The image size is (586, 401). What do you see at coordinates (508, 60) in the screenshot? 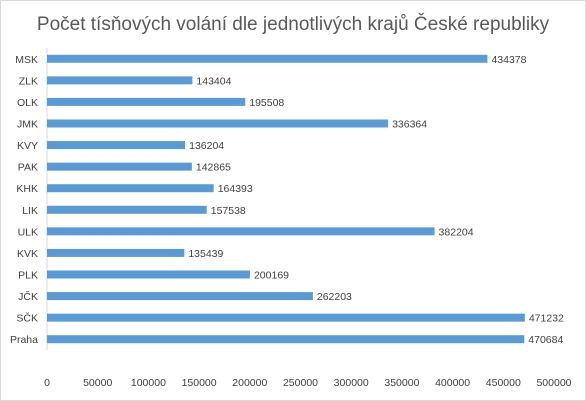
I see `data-label: 434378` at bounding box center [508, 60].